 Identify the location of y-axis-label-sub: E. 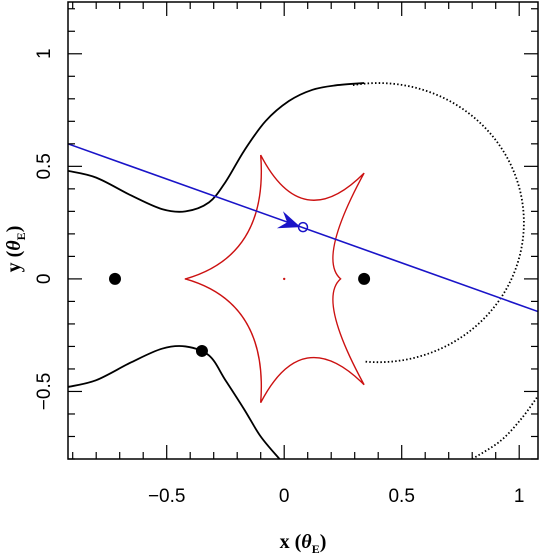
(21, 236).